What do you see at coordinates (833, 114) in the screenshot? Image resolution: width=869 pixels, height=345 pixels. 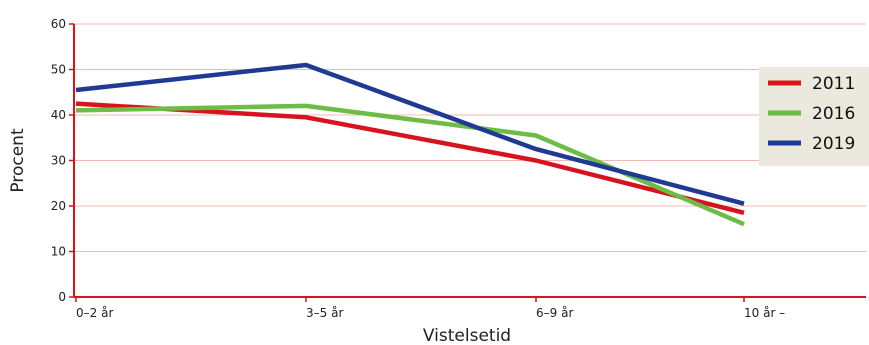 I see `legend-label: 2016` at bounding box center [833, 114].